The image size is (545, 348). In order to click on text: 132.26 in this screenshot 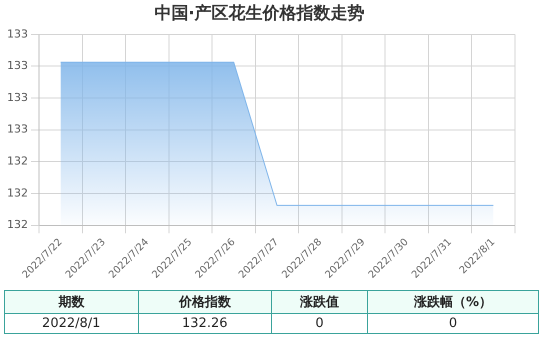, I will do `click(205, 324)`.